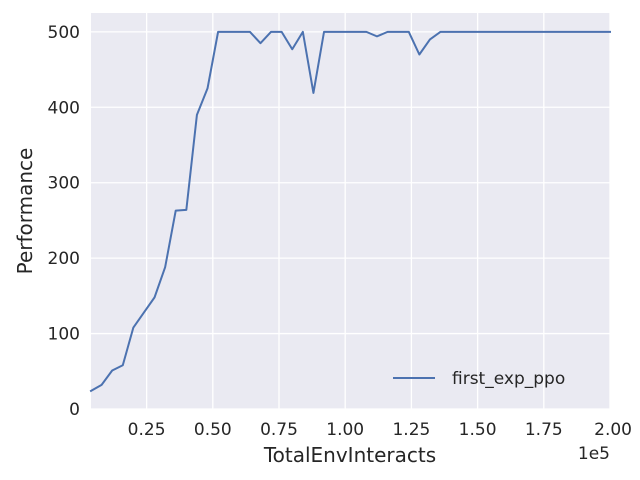 The image size is (640, 480). Describe the element at coordinates (64, 221) in the screenshot. I see `y-tick-labels: 0 100 200 300 400 500` at that location.